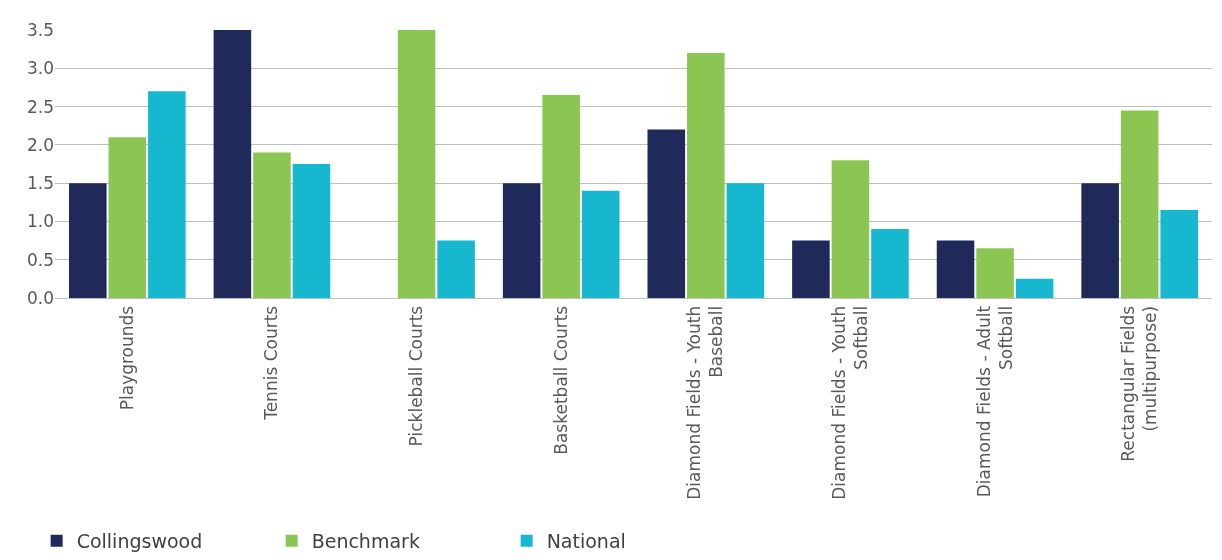 The width and height of the screenshot is (1222, 560). What do you see at coordinates (850, 402) in the screenshot?
I see `x-tick-label: Diamond Fields - Youth Softball` at bounding box center [850, 402].